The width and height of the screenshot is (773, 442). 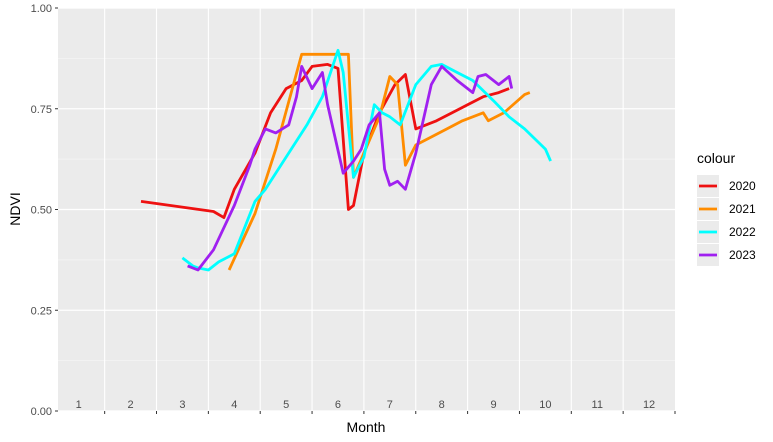 I want to click on legend-title: colour, so click(x=716, y=158).